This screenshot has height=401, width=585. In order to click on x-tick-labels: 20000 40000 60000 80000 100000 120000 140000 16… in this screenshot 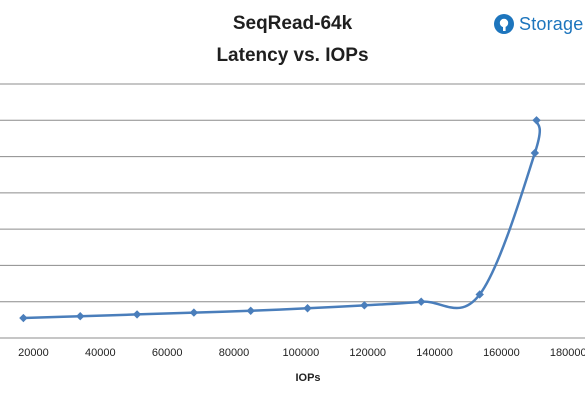, I will do `click(301, 353)`.